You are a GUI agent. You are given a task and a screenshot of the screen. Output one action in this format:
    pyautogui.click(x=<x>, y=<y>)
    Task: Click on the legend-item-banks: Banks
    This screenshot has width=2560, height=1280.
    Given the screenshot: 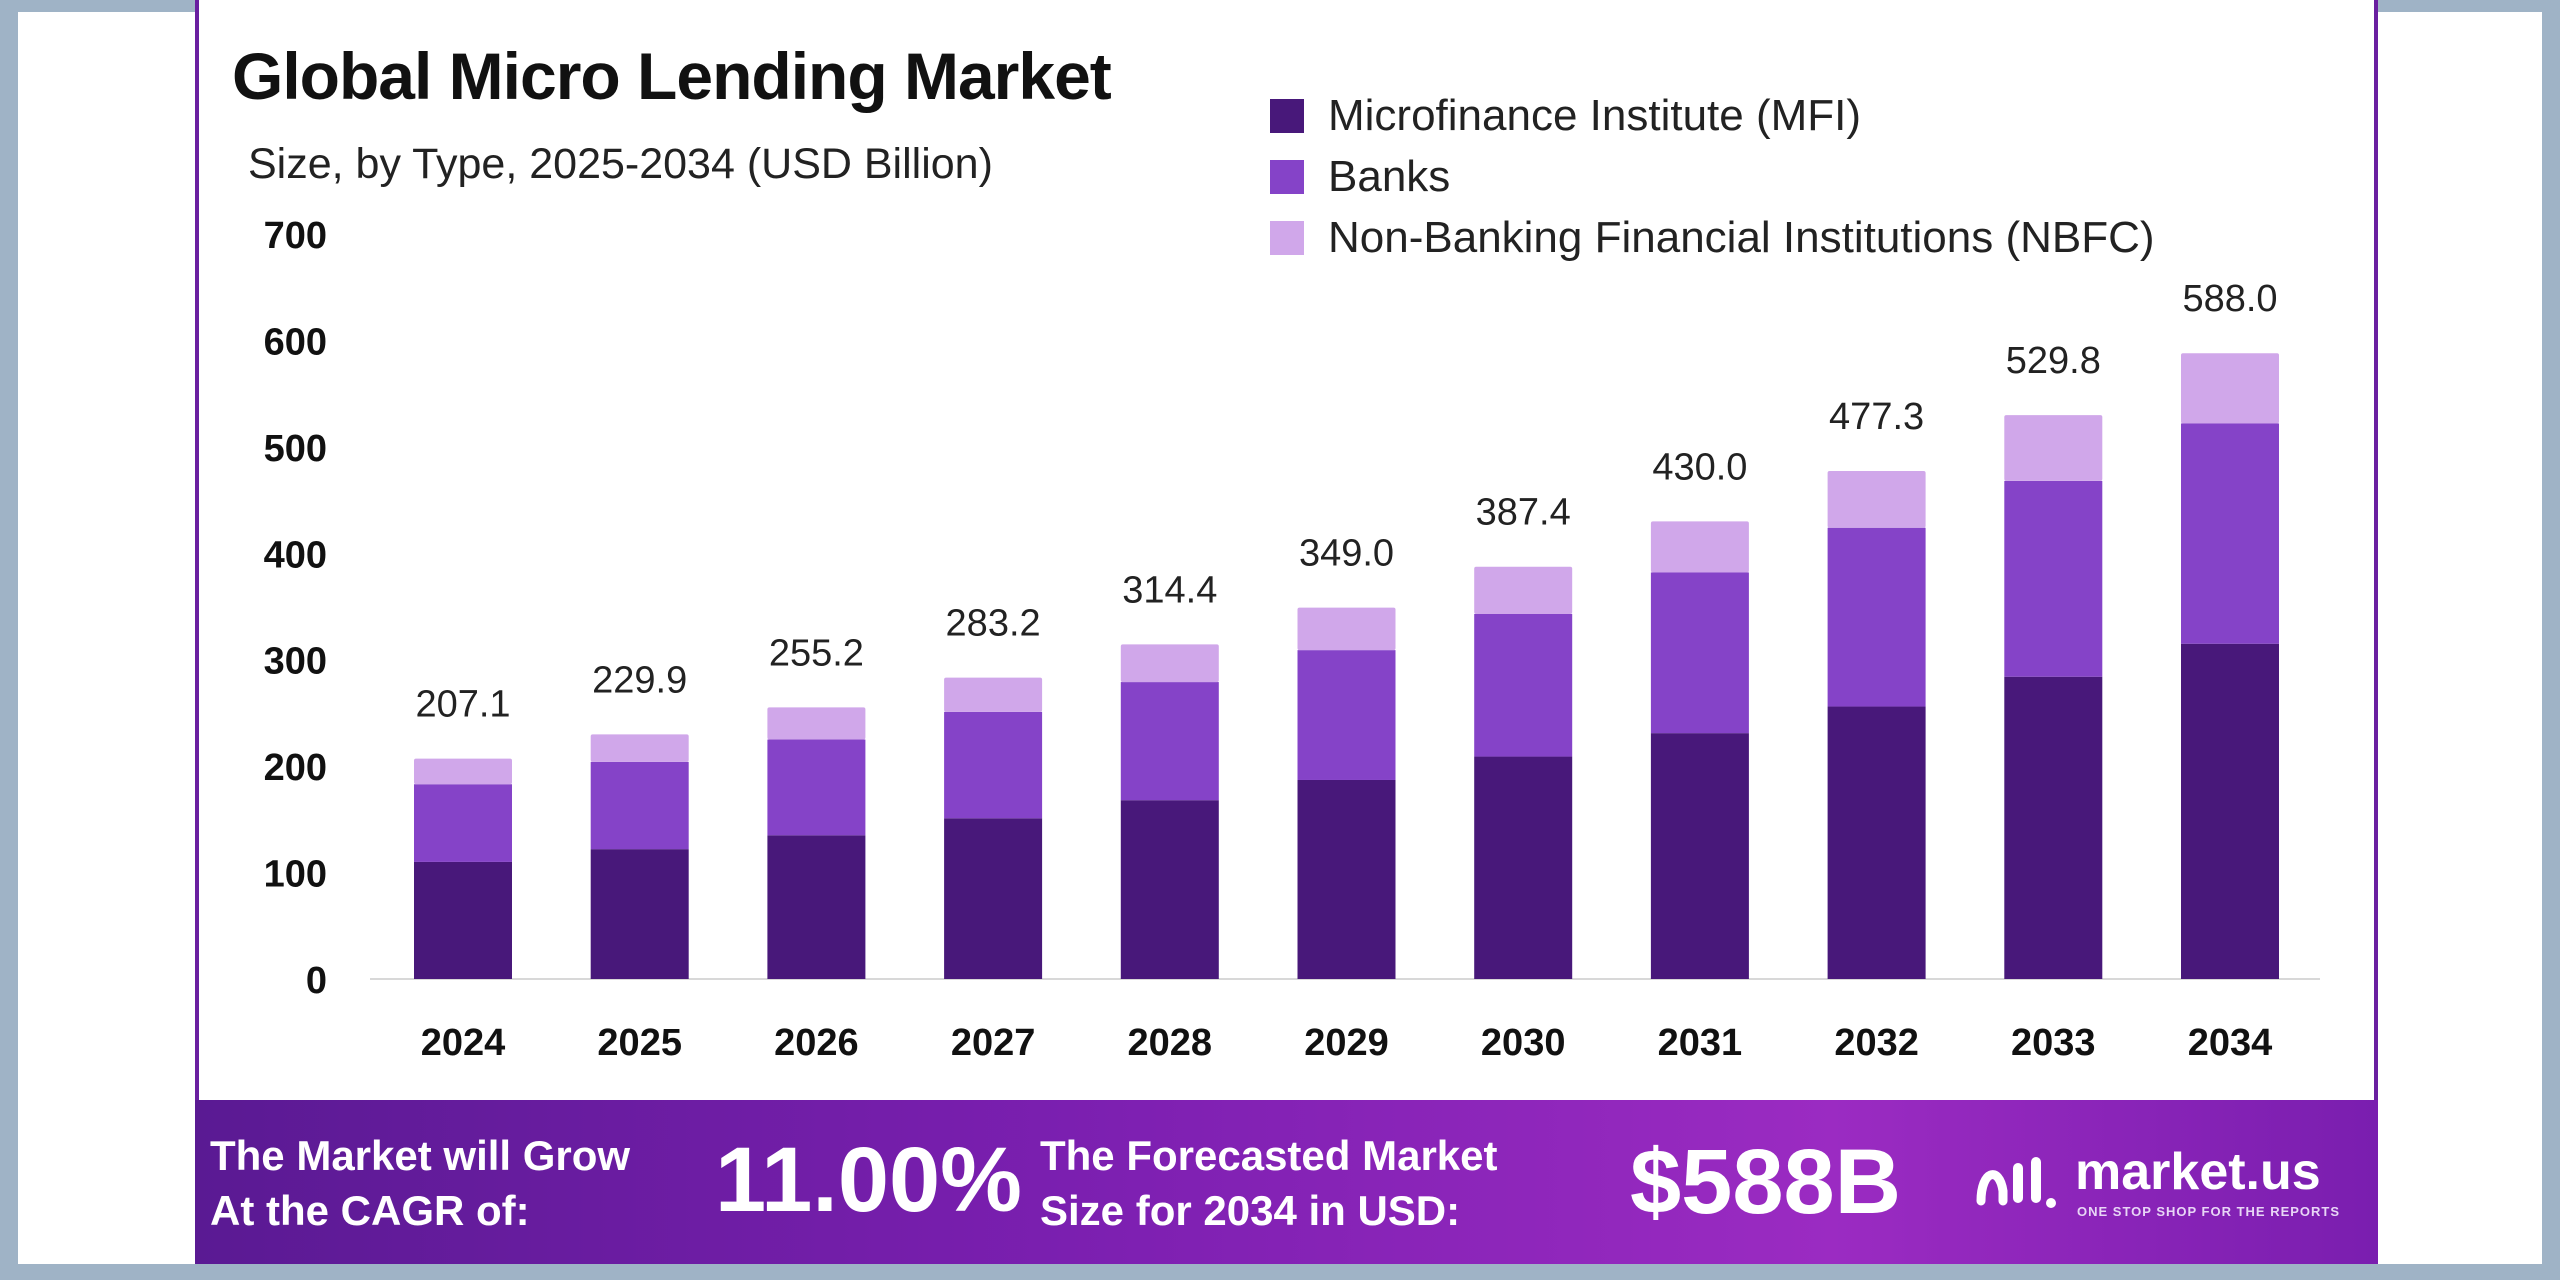 What is the action you would take?
    pyautogui.click(x=1712, y=176)
    